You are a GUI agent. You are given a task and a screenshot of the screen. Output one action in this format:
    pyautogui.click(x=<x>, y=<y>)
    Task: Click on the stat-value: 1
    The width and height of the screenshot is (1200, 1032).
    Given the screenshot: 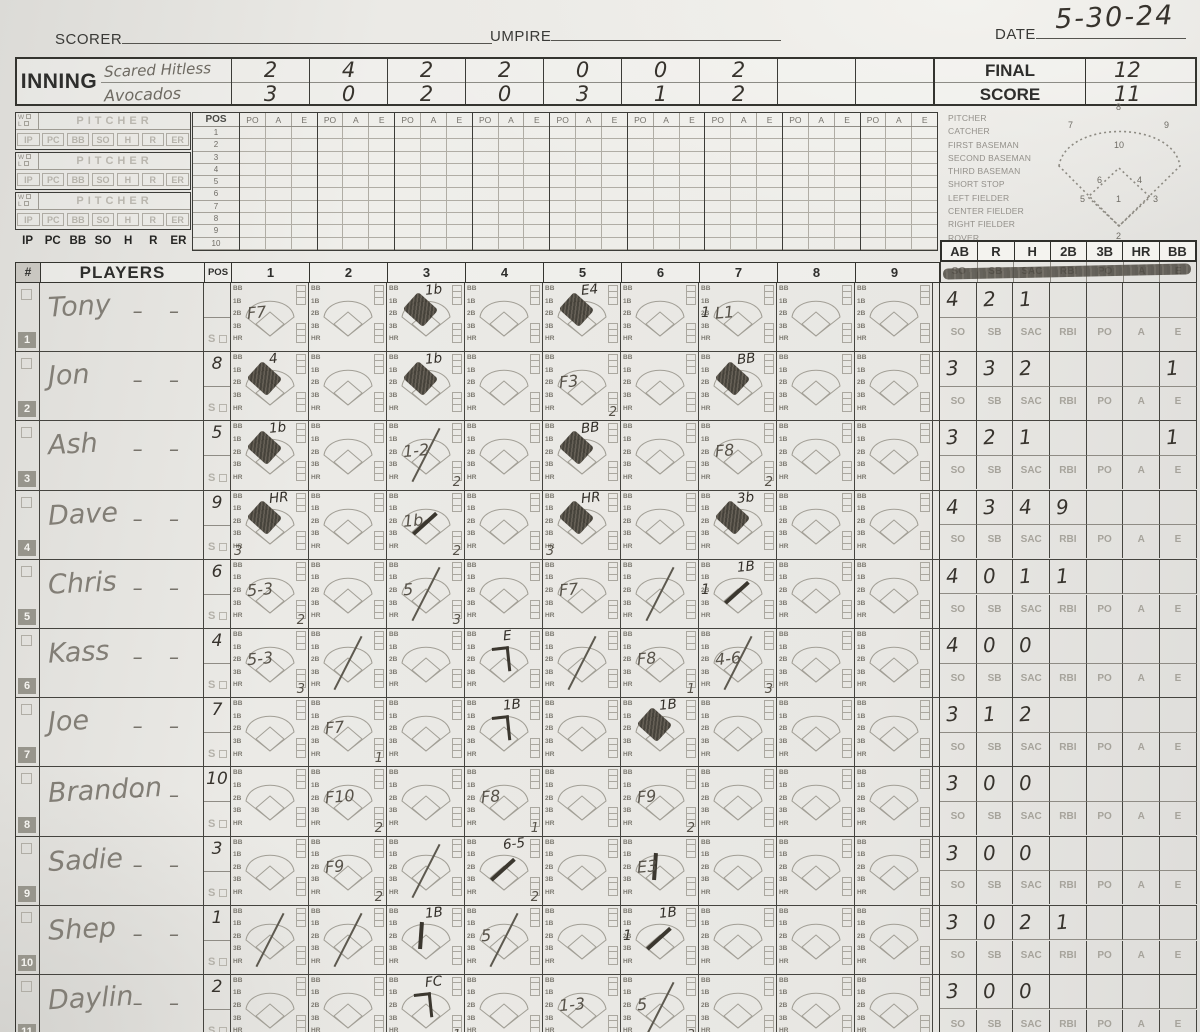 What is the action you would take?
    pyautogui.click(x=1062, y=922)
    